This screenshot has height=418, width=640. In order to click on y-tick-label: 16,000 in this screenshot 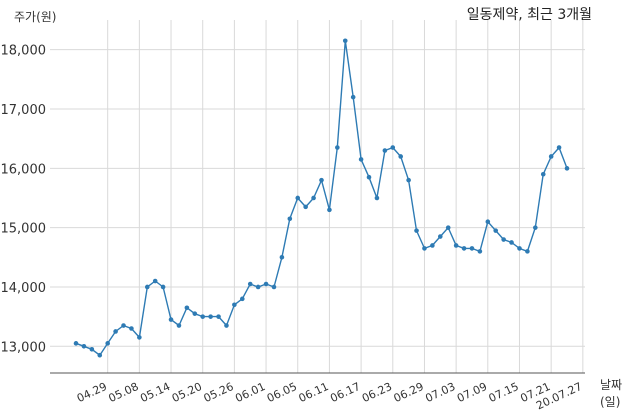, I will do `click(24, 169)`.